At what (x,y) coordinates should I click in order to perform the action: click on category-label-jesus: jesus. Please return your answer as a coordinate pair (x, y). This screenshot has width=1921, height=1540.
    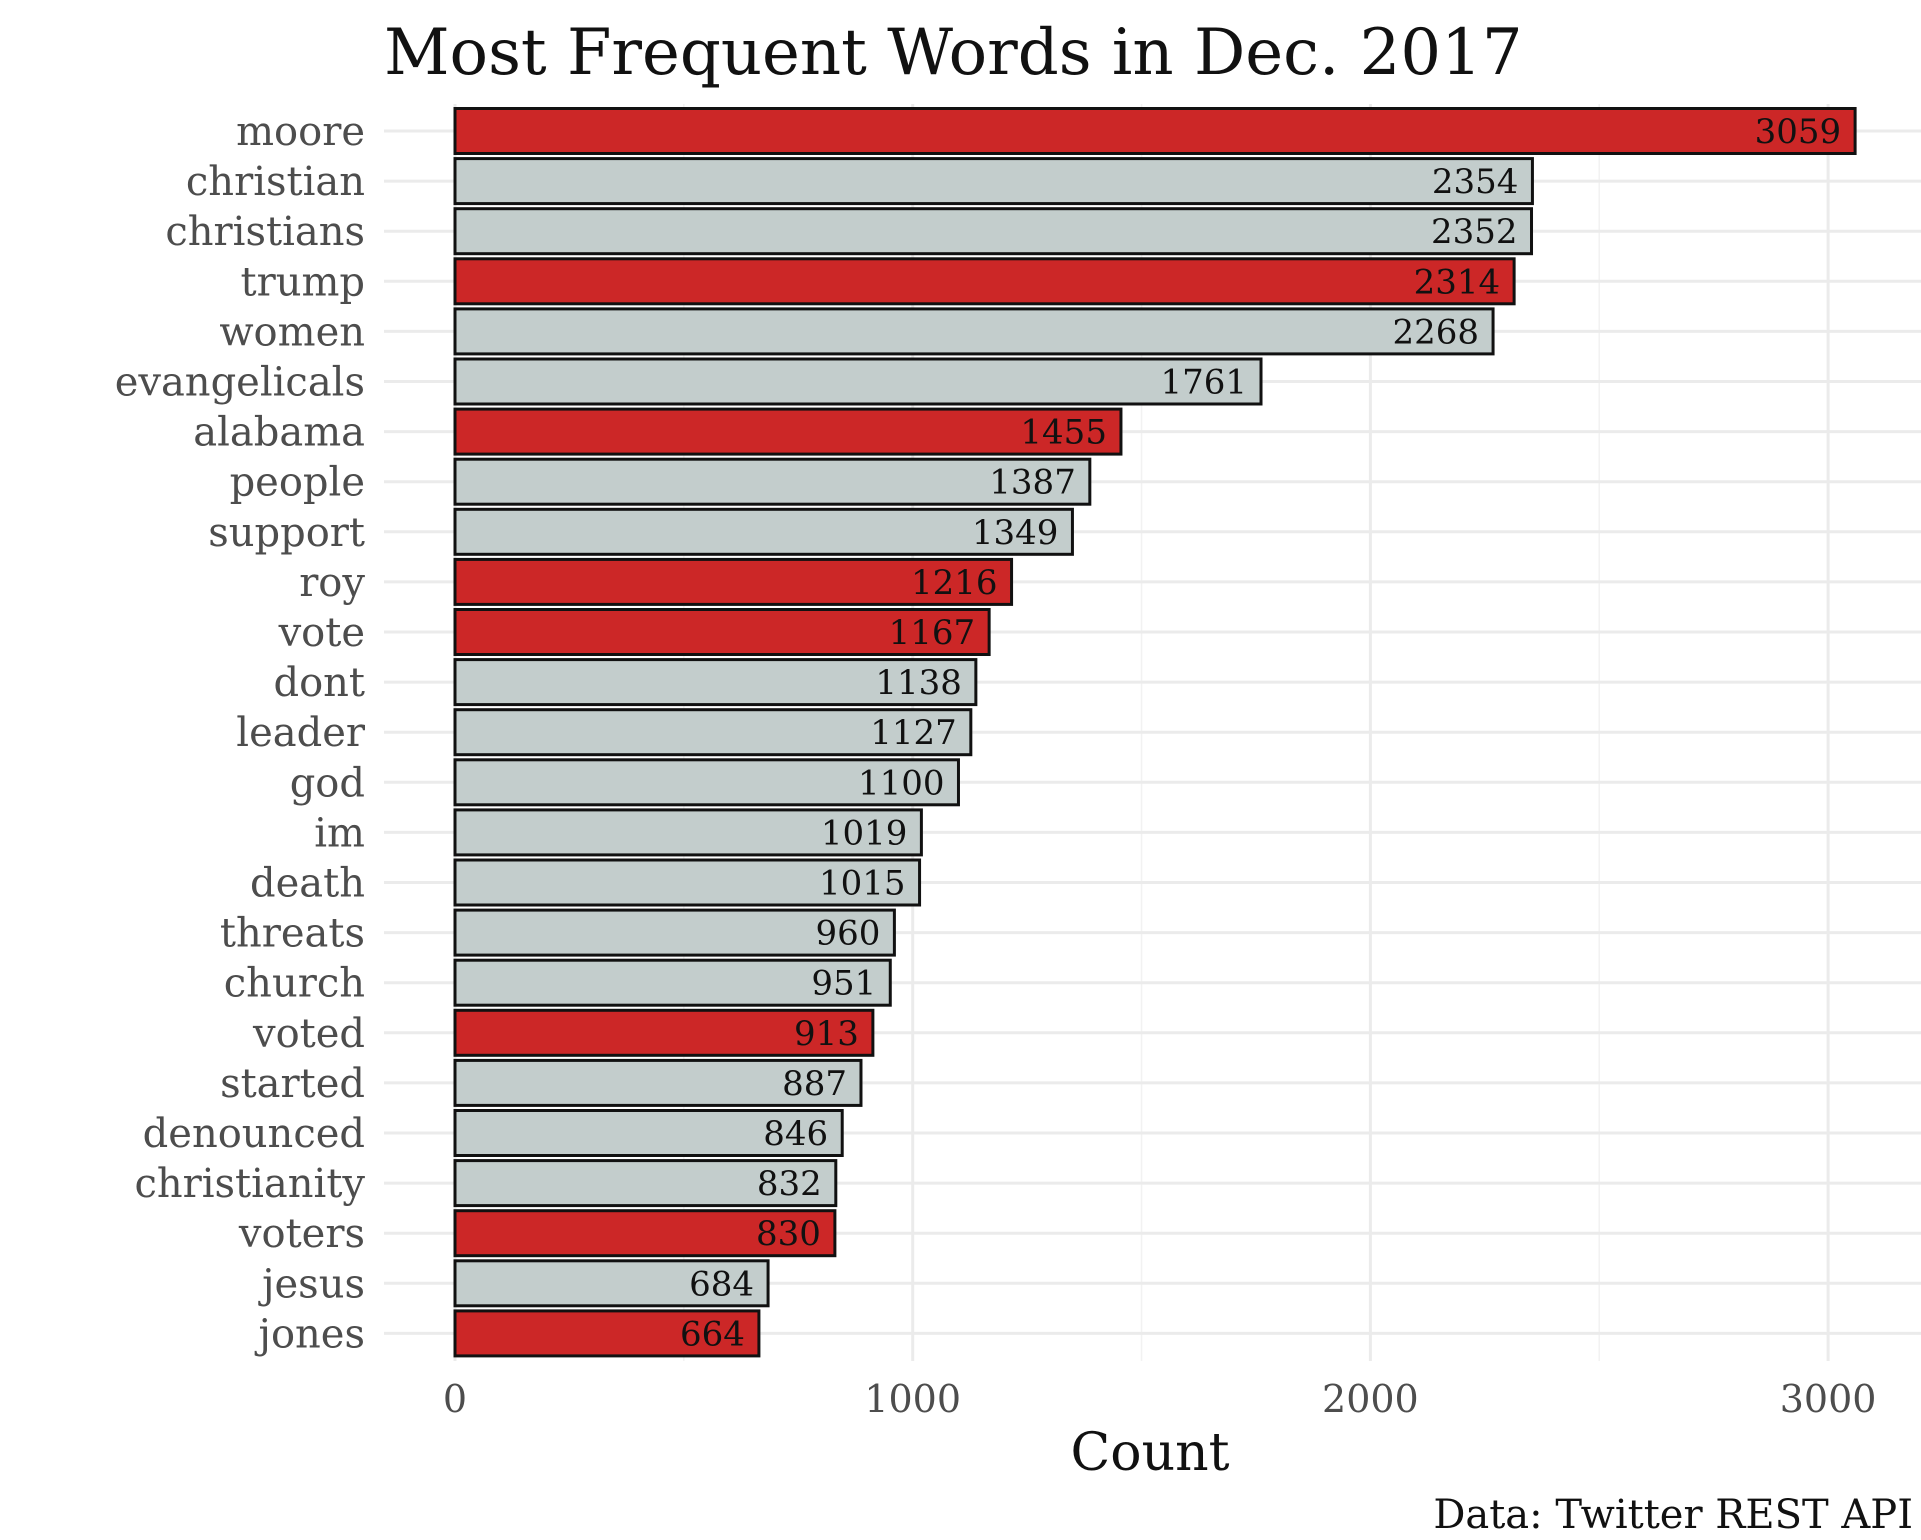
    Looking at the image, I should click on (311, 1284).